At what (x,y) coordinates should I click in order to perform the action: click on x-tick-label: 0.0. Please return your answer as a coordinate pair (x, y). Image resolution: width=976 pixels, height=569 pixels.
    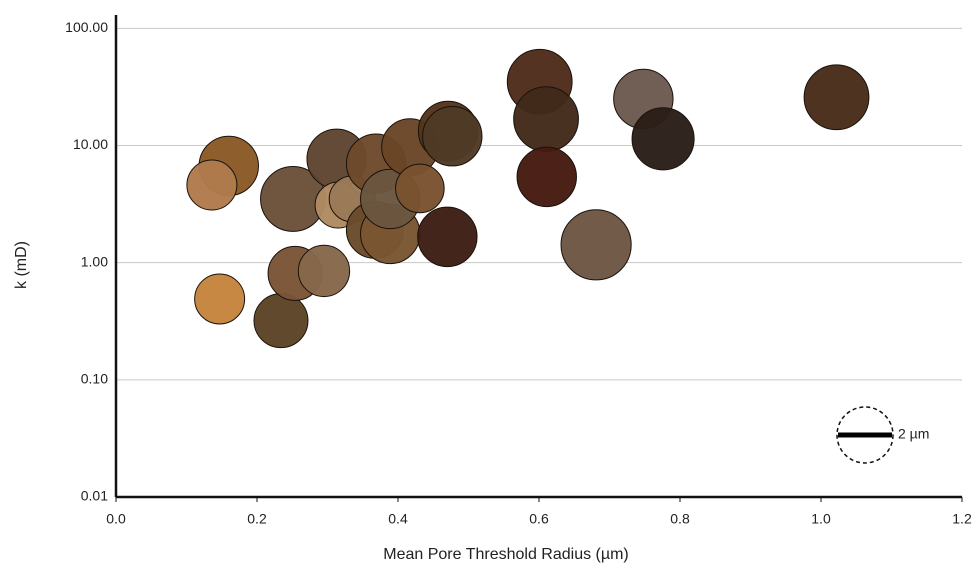
    Looking at the image, I should click on (116, 519).